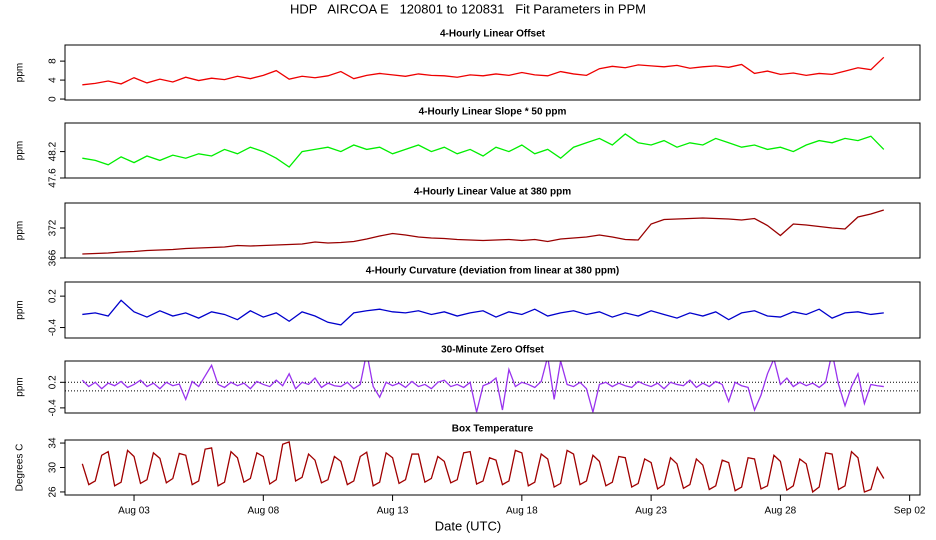 The width and height of the screenshot is (936, 540). Describe the element at coordinates (781, 511) in the screenshot. I see `x-tick-label: Aug 28` at that location.